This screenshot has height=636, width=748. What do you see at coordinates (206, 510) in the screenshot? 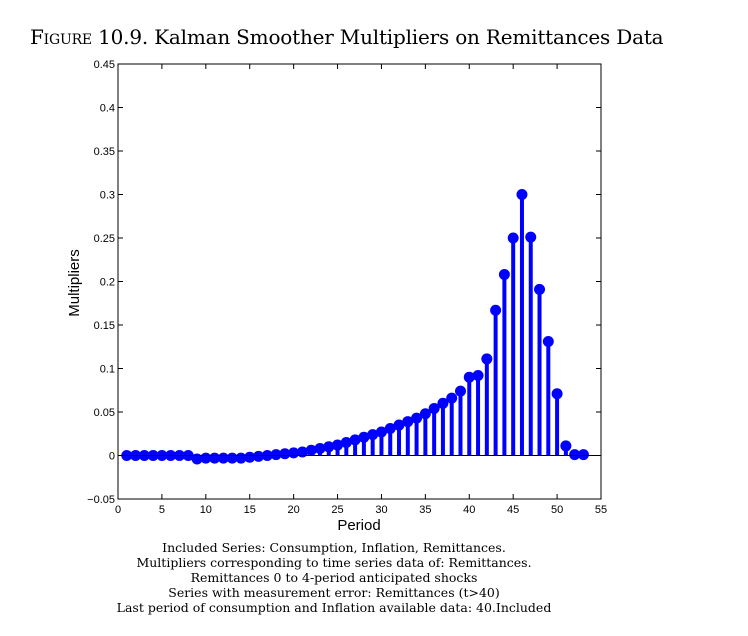
I see `x-tick-label: 10` at bounding box center [206, 510].